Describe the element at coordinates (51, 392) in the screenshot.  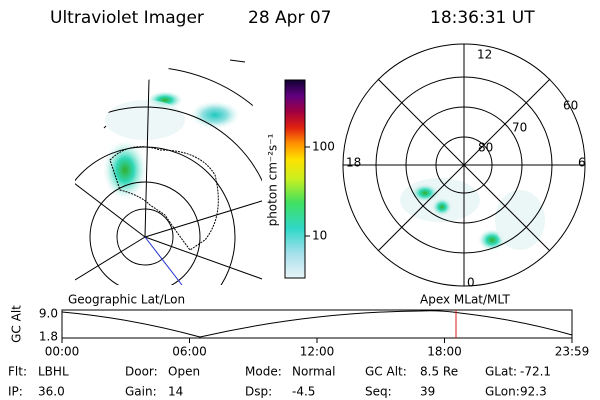
I see `status-value: 36.0` at that location.